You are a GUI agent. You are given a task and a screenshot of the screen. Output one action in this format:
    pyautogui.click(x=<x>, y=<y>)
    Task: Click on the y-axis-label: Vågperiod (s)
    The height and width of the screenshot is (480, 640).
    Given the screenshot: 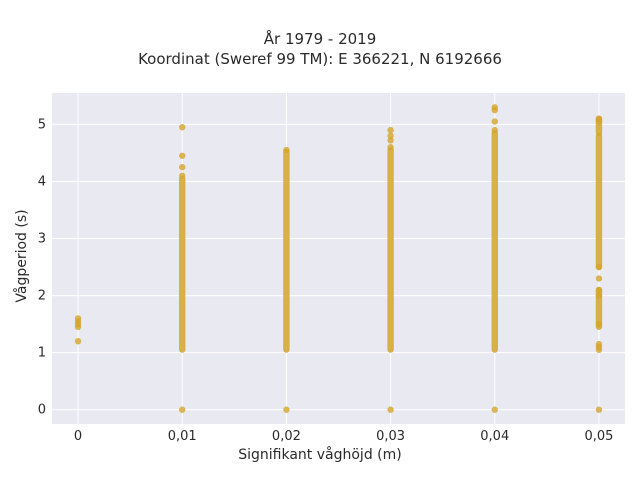 What is the action you would take?
    pyautogui.click(x=22, y=256)
    